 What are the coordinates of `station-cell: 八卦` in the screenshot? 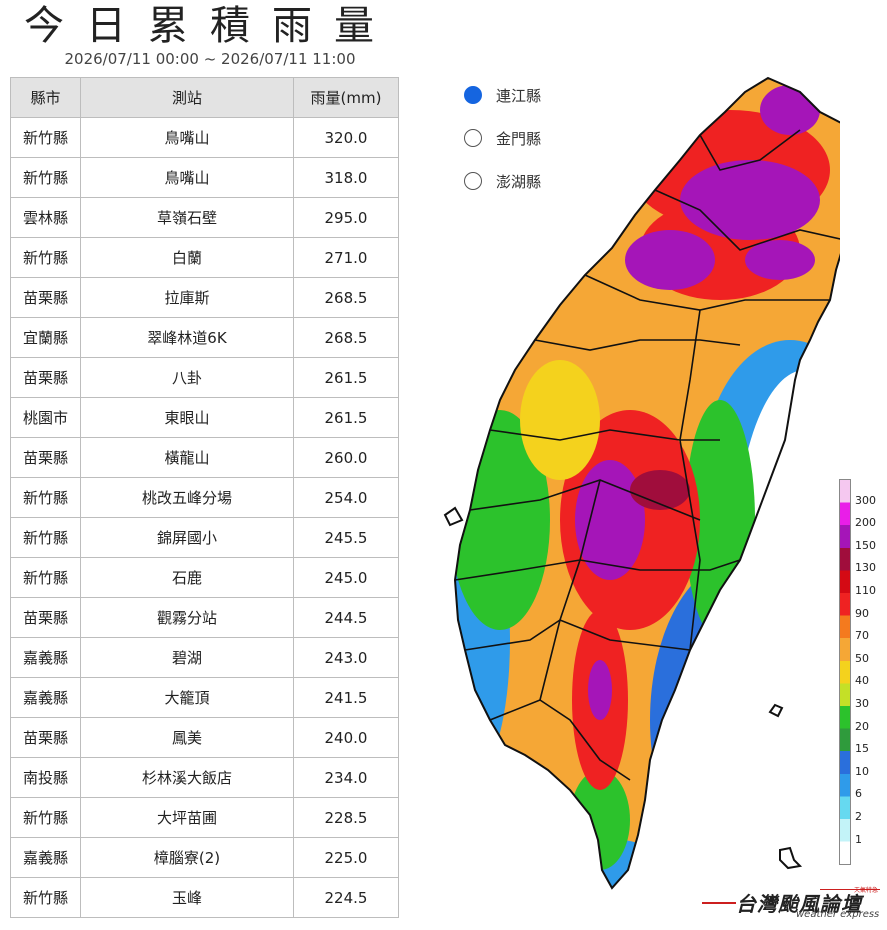 It's located at (187, 377).